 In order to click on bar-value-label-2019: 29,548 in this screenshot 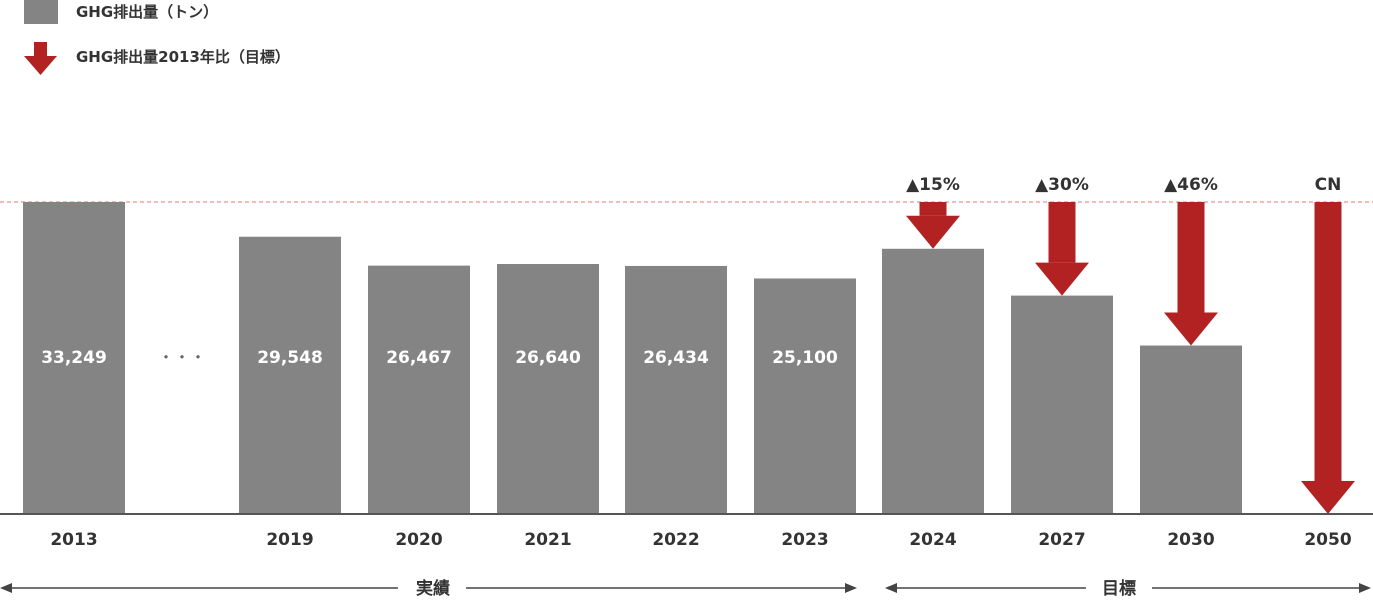, I will do `click(290, 358)`.